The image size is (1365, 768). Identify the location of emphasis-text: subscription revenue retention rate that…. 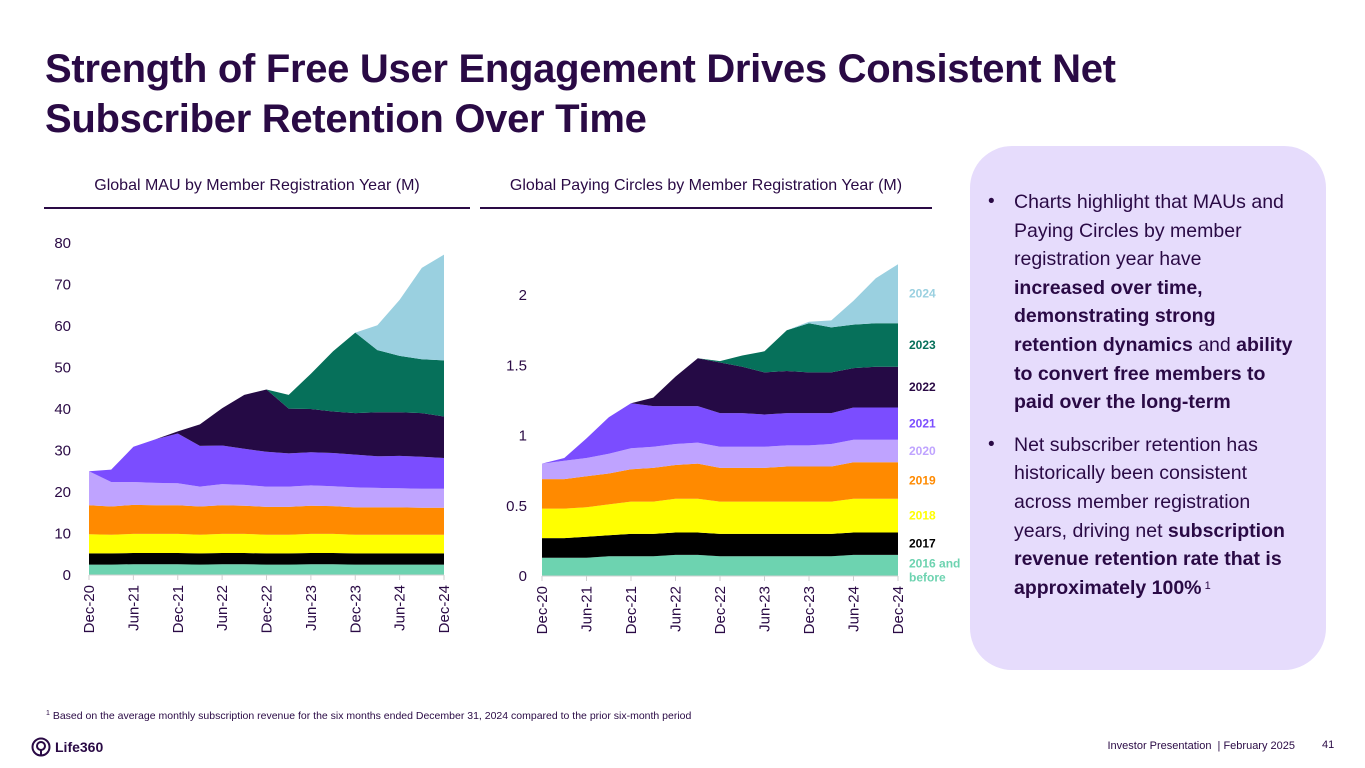
(1149, 559).